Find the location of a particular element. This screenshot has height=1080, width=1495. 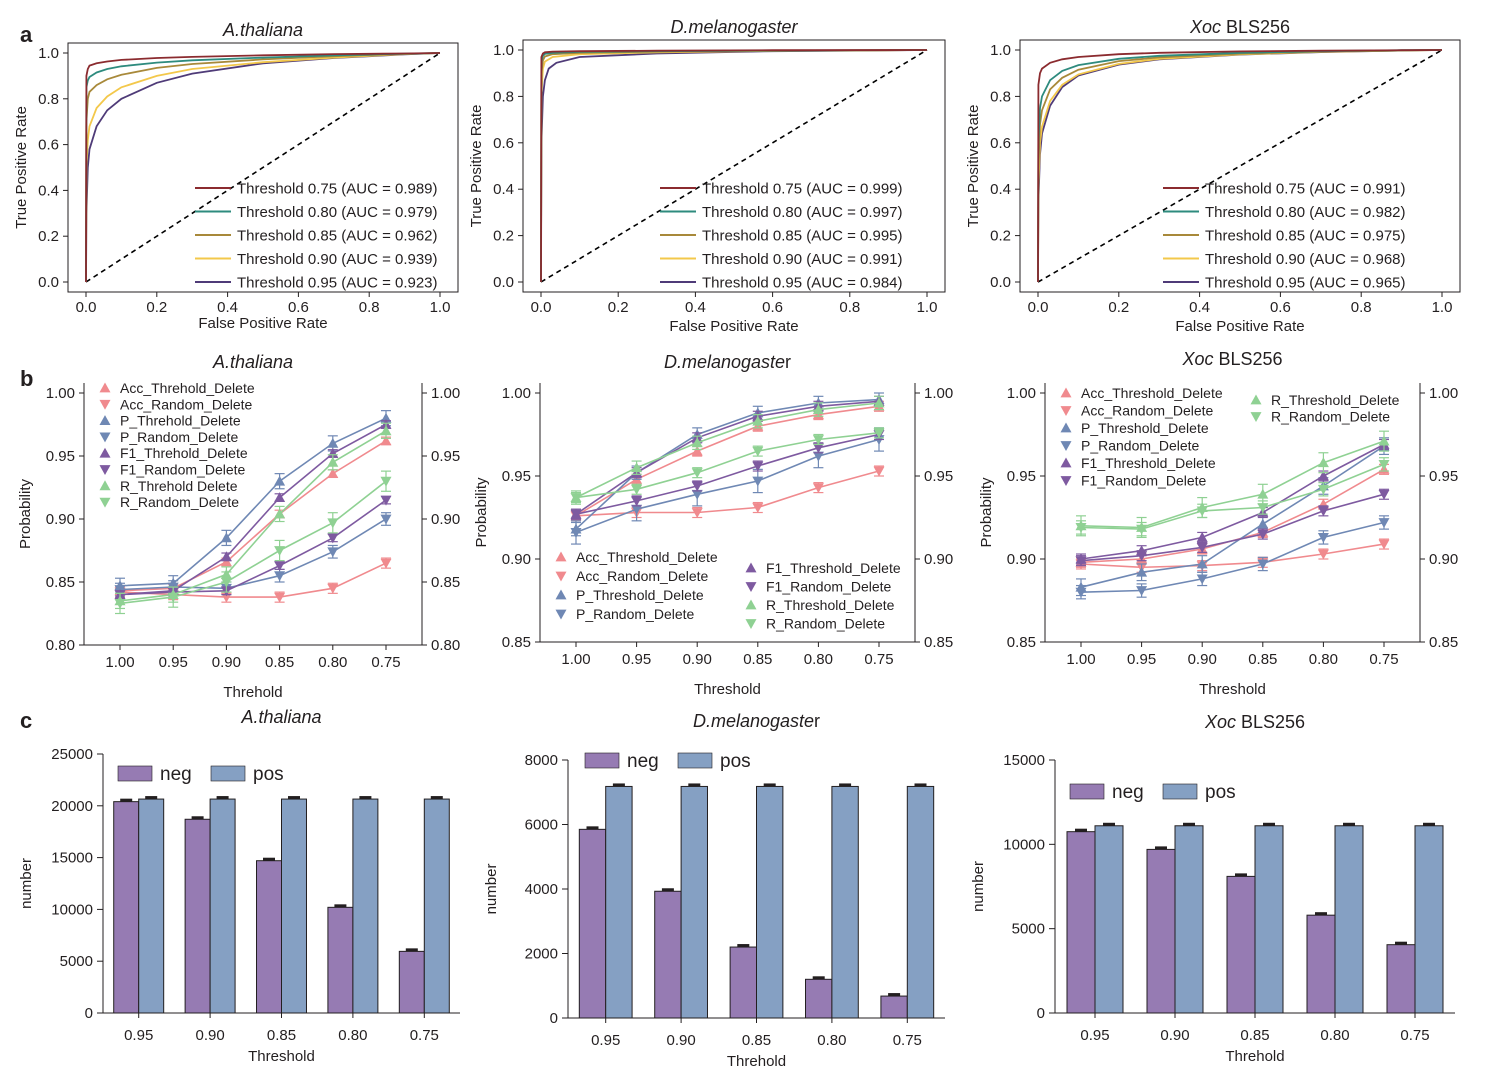

x-tick-label: 0.6 is located at coordinates (298, 307).